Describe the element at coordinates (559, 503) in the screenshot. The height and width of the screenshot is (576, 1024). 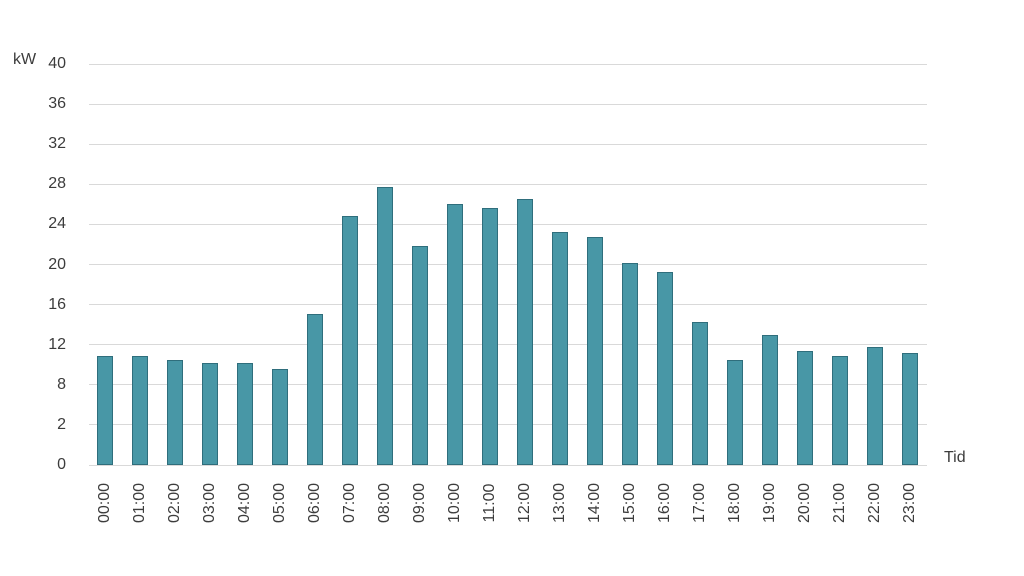
I see `x-tick-label: 13:00` at that location.